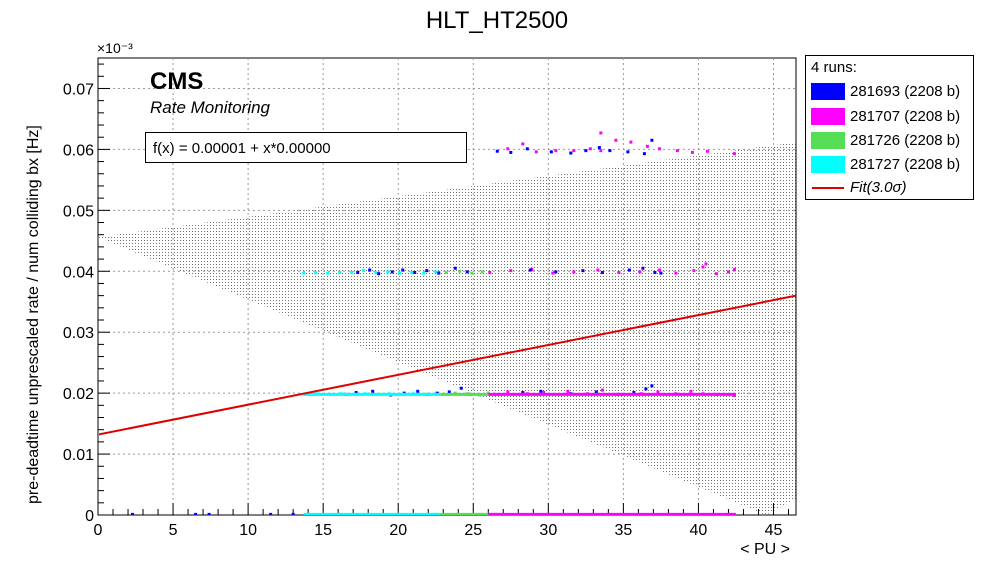  What do you see at coordinates (497, 20) in the screenshot?
I see `chart-title: HLT_HT2500` at bounding box center [497, 20].